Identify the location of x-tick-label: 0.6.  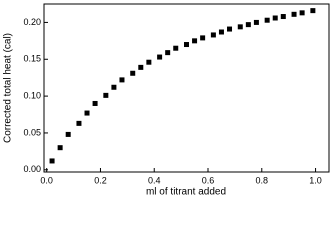
(208, 180).